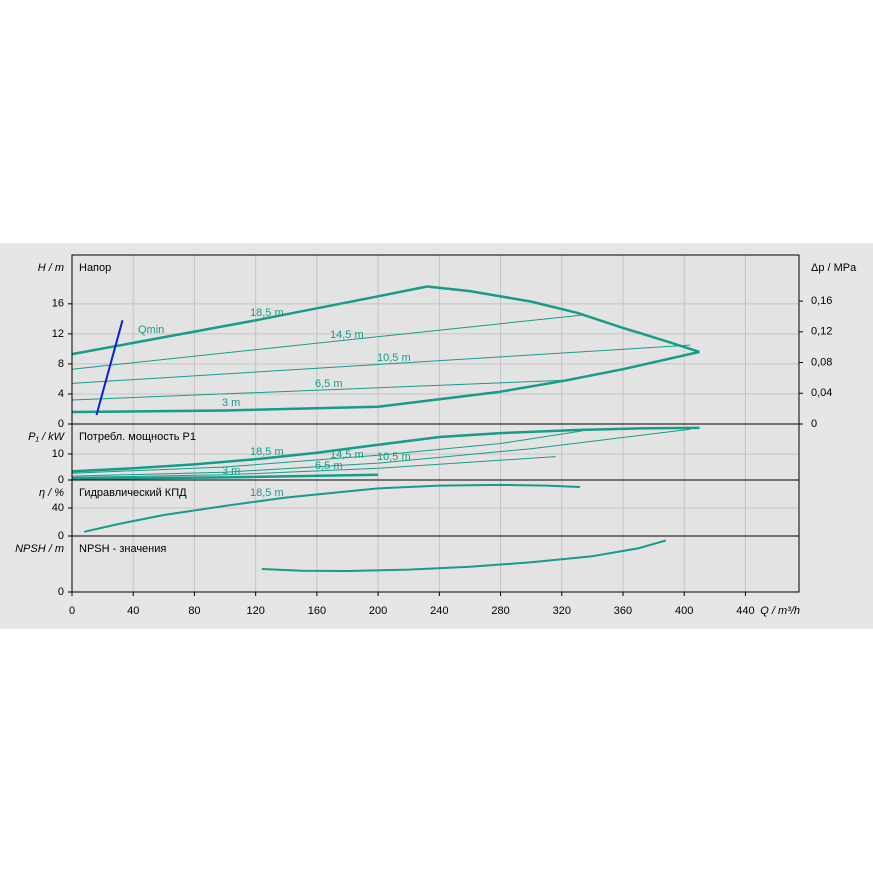  Describe the element at coordinates (58, 508) in the screenshot. I see `y-tick-label: 40` at that location.